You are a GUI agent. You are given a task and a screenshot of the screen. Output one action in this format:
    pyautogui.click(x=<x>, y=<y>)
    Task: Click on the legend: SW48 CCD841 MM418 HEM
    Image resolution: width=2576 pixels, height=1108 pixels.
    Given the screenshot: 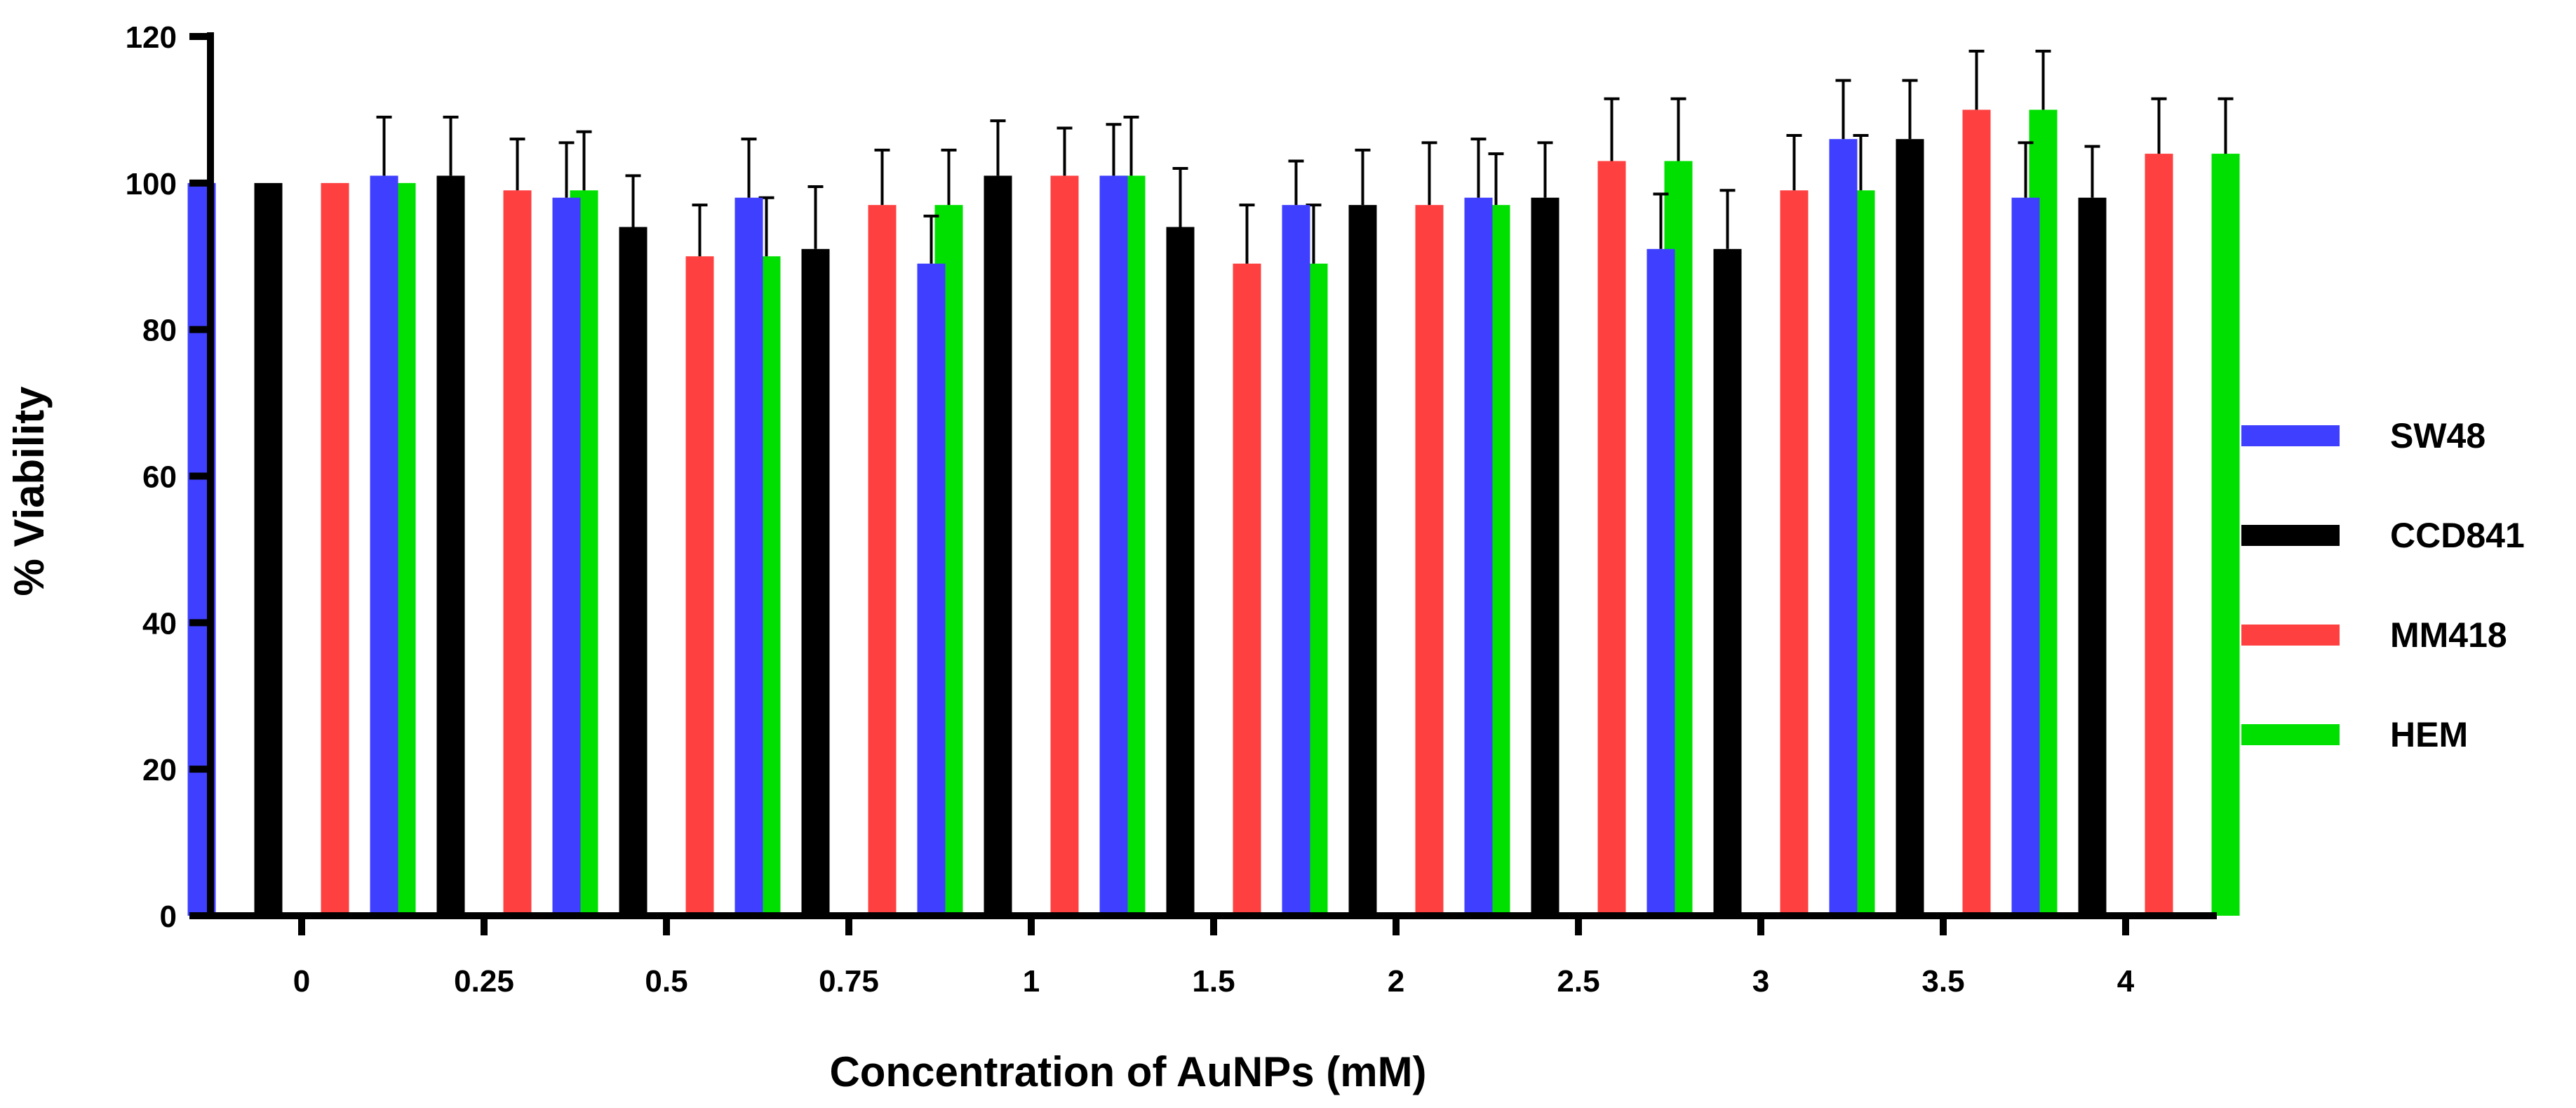 What is the action you would take?
    pyautogui.click(x=2383, y=585)
    